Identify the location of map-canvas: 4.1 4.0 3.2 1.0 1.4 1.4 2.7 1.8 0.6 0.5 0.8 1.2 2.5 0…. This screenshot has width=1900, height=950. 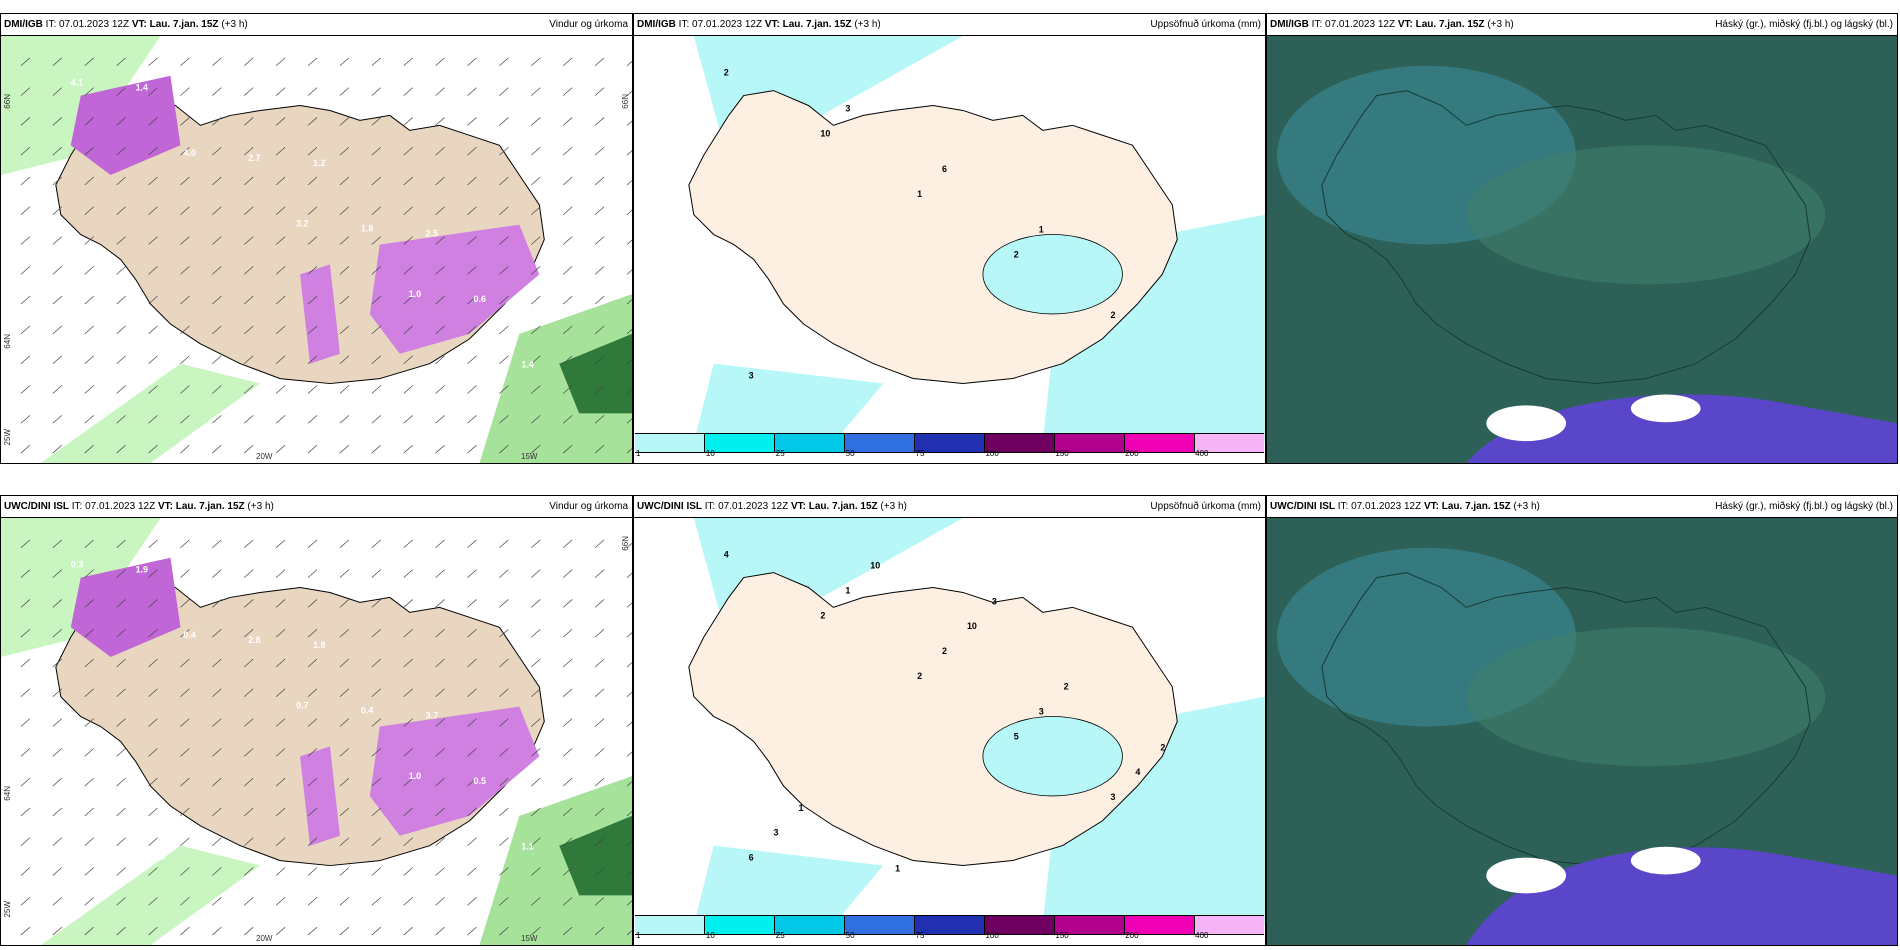
(316, 249).